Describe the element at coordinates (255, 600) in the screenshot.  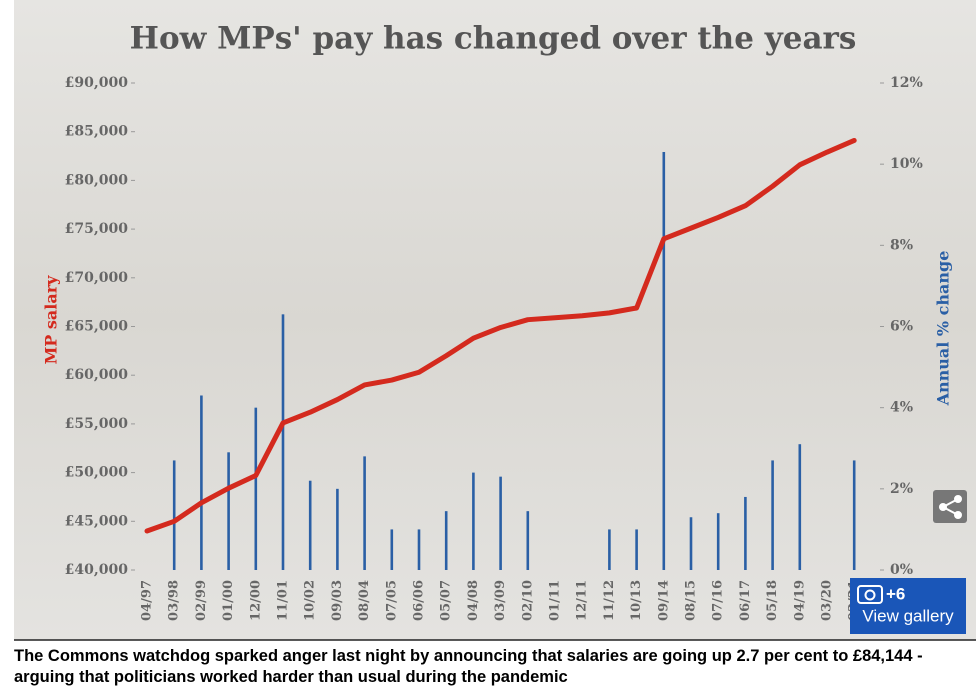
I see `x-tick-label: 12/00` at that location.